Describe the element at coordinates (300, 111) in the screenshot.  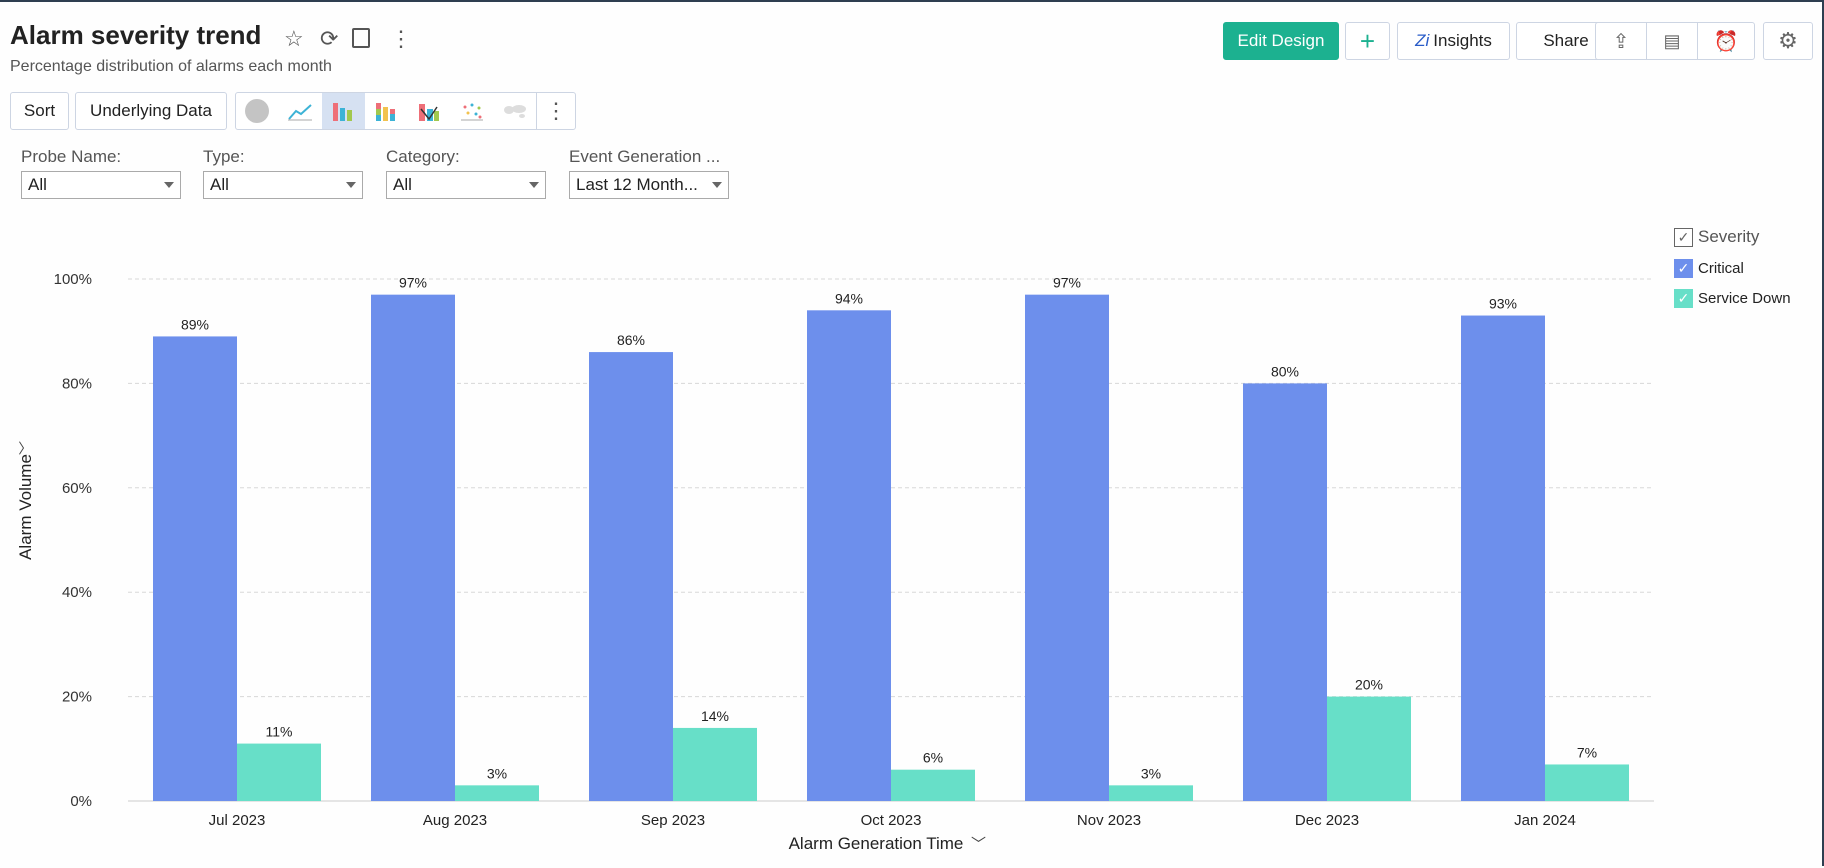
I see `line-chart-icon` at that location.